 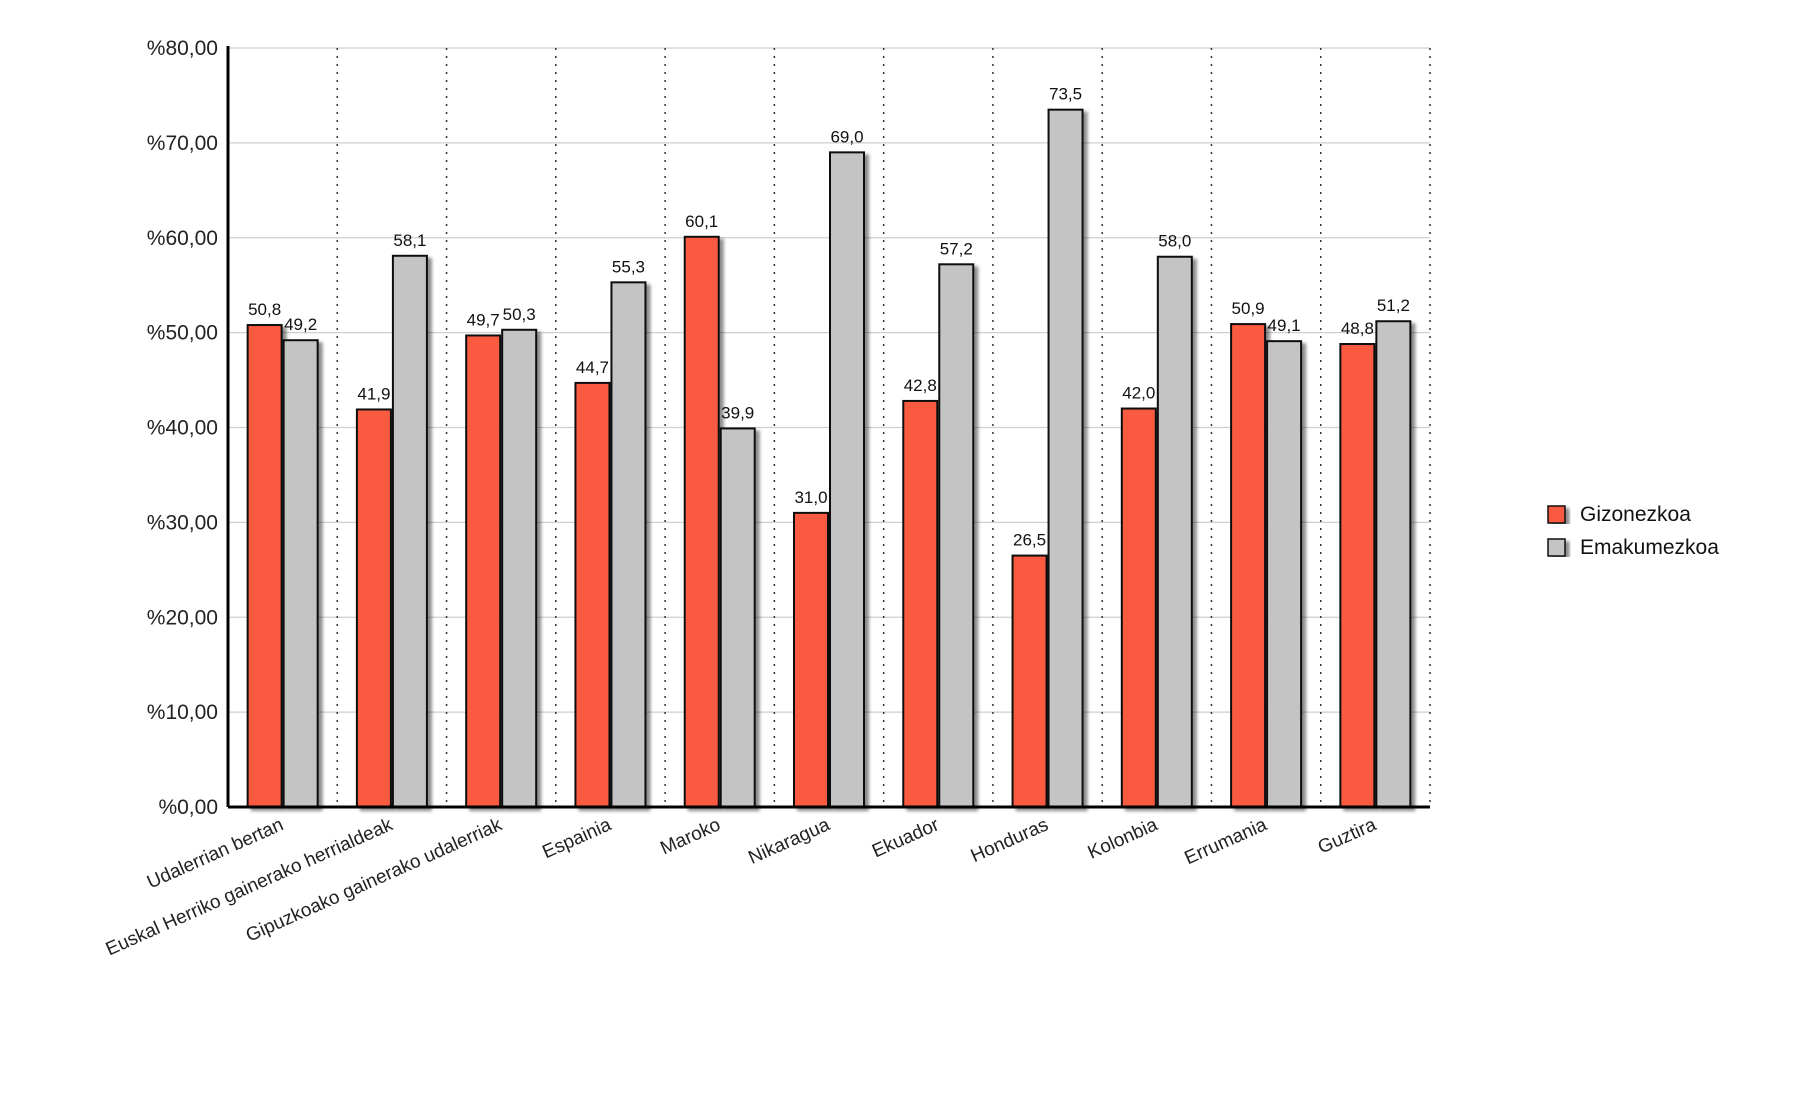 What do you see at coordinates (701, 221) in the screenshot?
I see `bar-value-label: 60,1` at bounding box center [701, 221].